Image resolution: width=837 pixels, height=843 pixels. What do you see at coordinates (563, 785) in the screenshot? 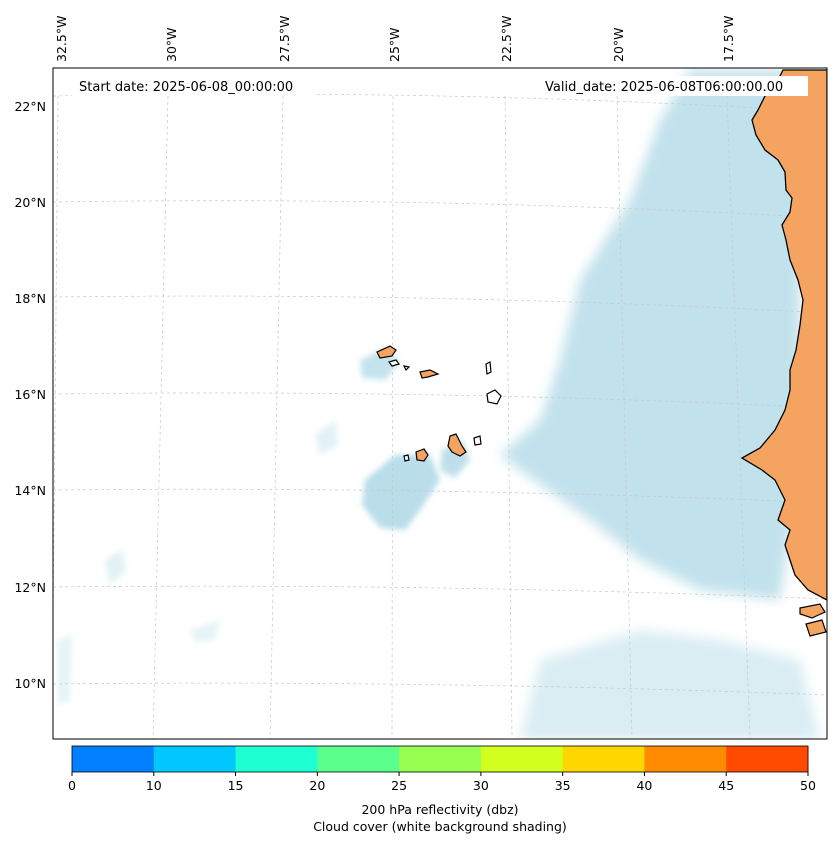
I see `colorbar-tick-label: 35` at bounding box center [563, 785].